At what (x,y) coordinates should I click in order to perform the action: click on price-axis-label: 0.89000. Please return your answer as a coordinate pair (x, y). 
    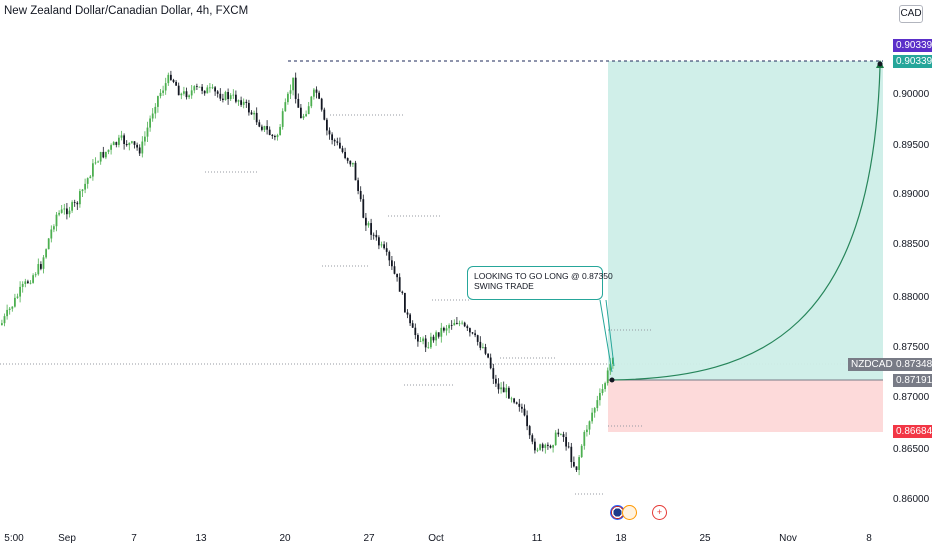
    Looking at the image, I should click on (911, 194).